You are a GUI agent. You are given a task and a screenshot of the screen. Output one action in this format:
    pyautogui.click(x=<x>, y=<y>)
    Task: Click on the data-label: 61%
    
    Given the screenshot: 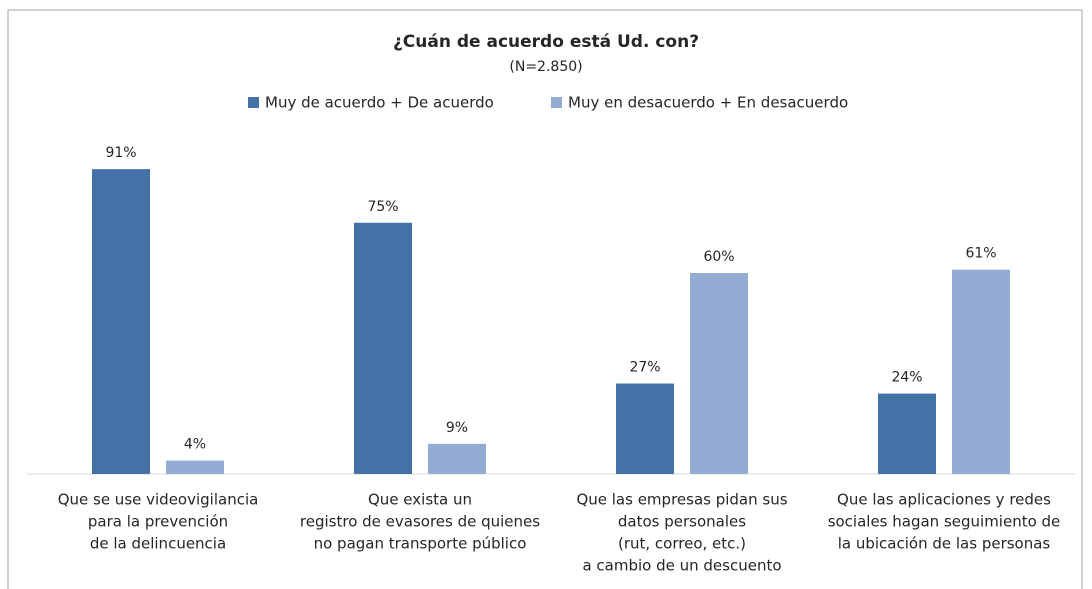 What is the action you would take?
    pyautogui.click(x=980, y=254)
    